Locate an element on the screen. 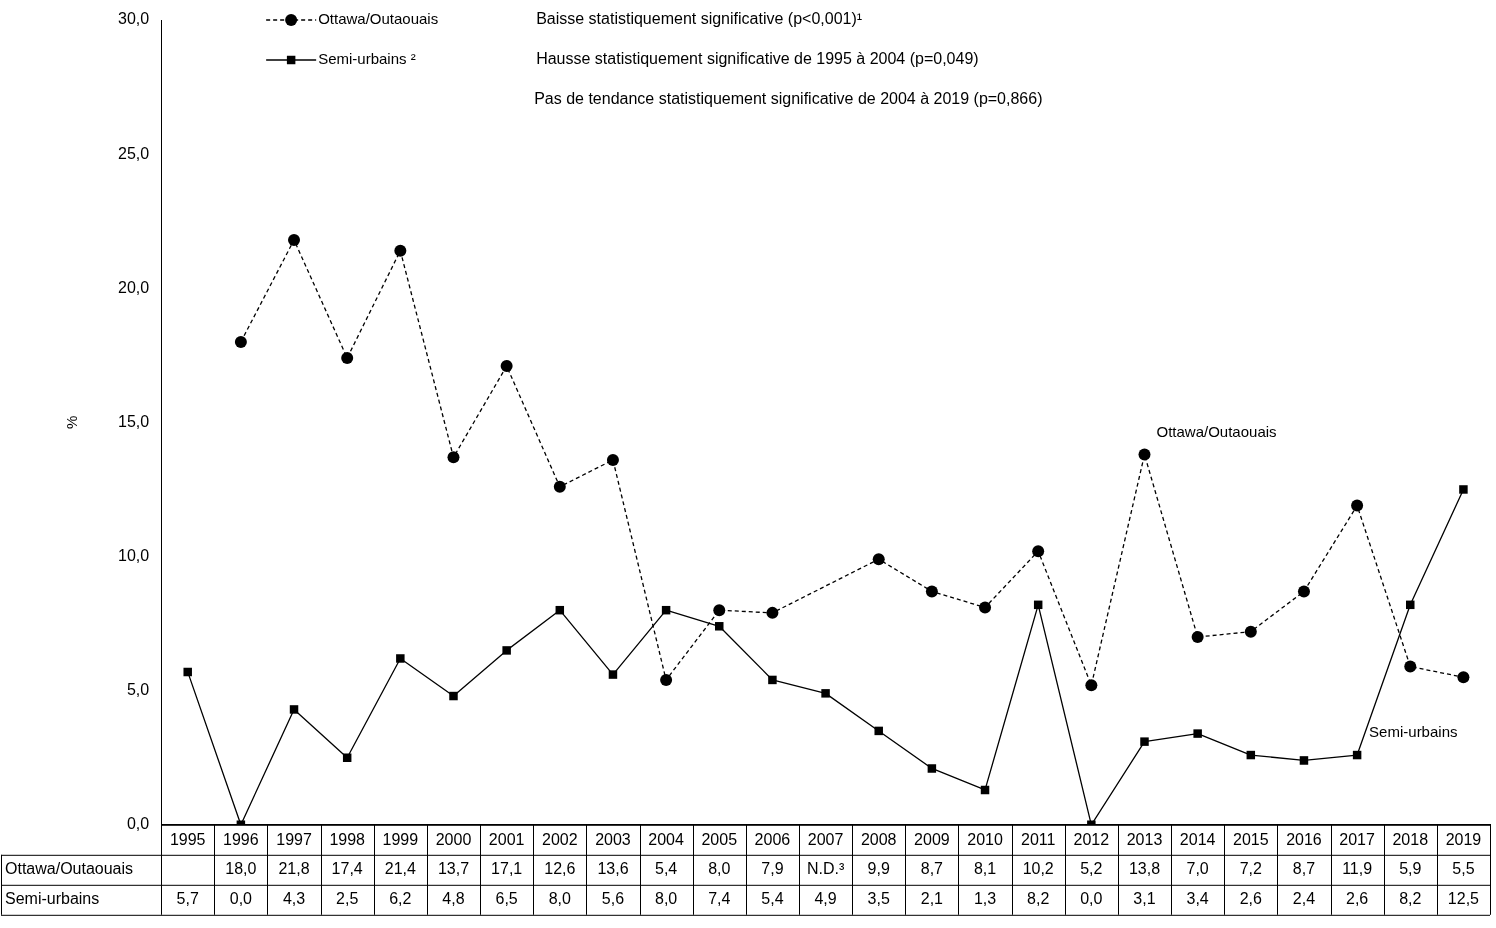  data-label: 6,2 is located at coordinates (400, 899).